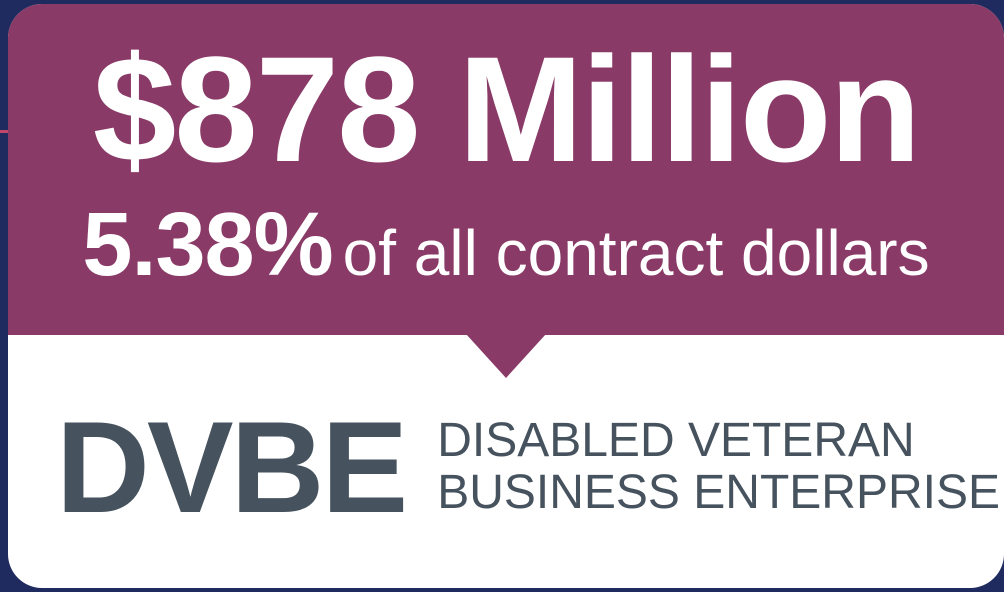  What do you see at coordinates (207, 245) in the screenshot?
I see `subline-percent: 5.38%` at bounding box center [207, 245].